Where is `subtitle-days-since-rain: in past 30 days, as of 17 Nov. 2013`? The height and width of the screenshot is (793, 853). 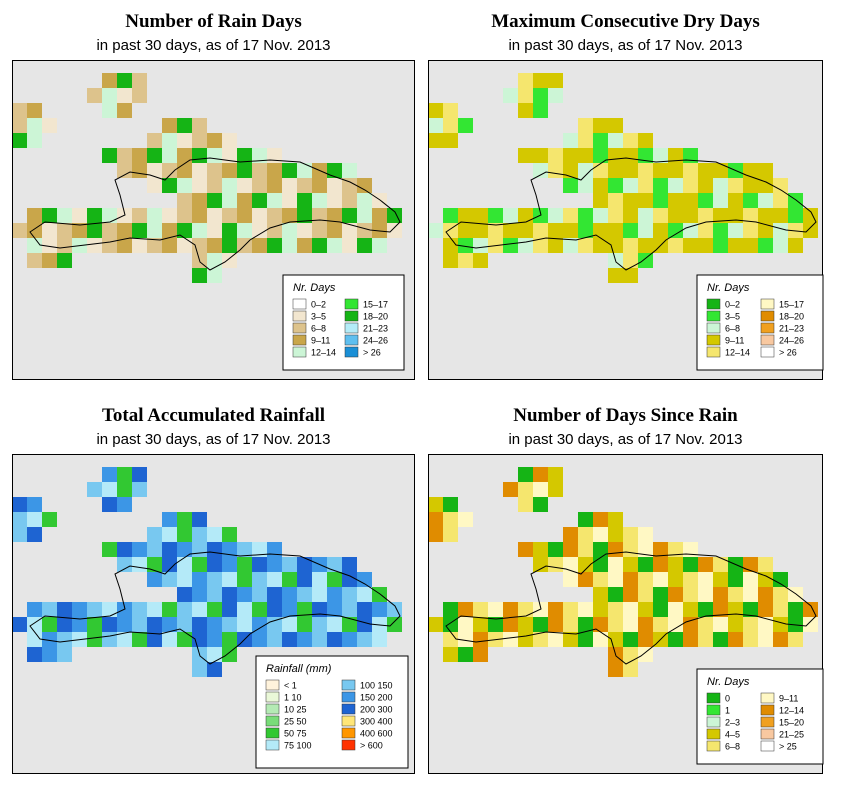
subtitle-days-since-rain: in past 30 days, as of 17 Nov. 2013 is located at coordinates (625, 439).